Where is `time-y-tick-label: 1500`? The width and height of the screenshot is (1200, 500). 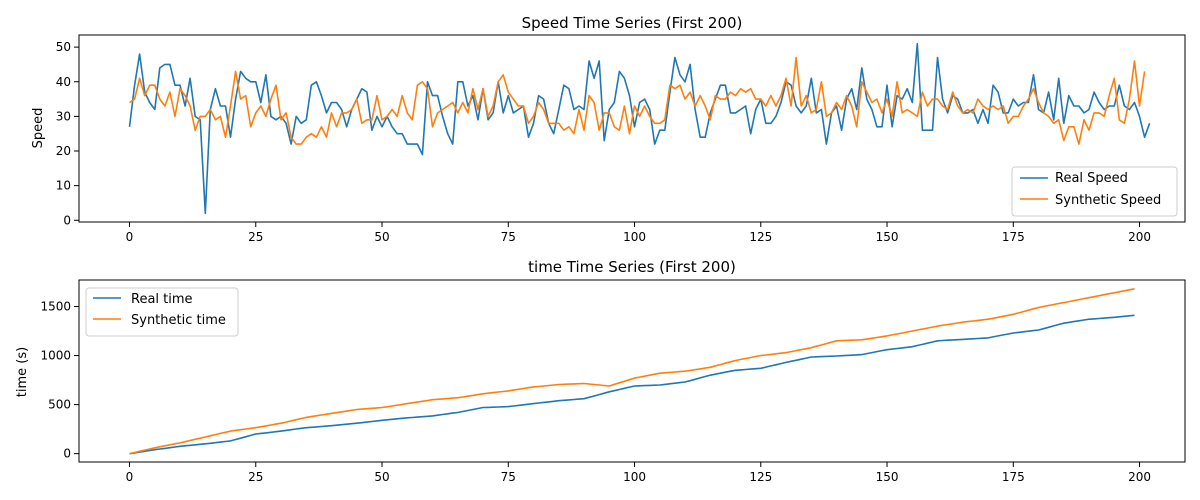
time-y-tick-label: 1500 is located at coordinates (55, 306).